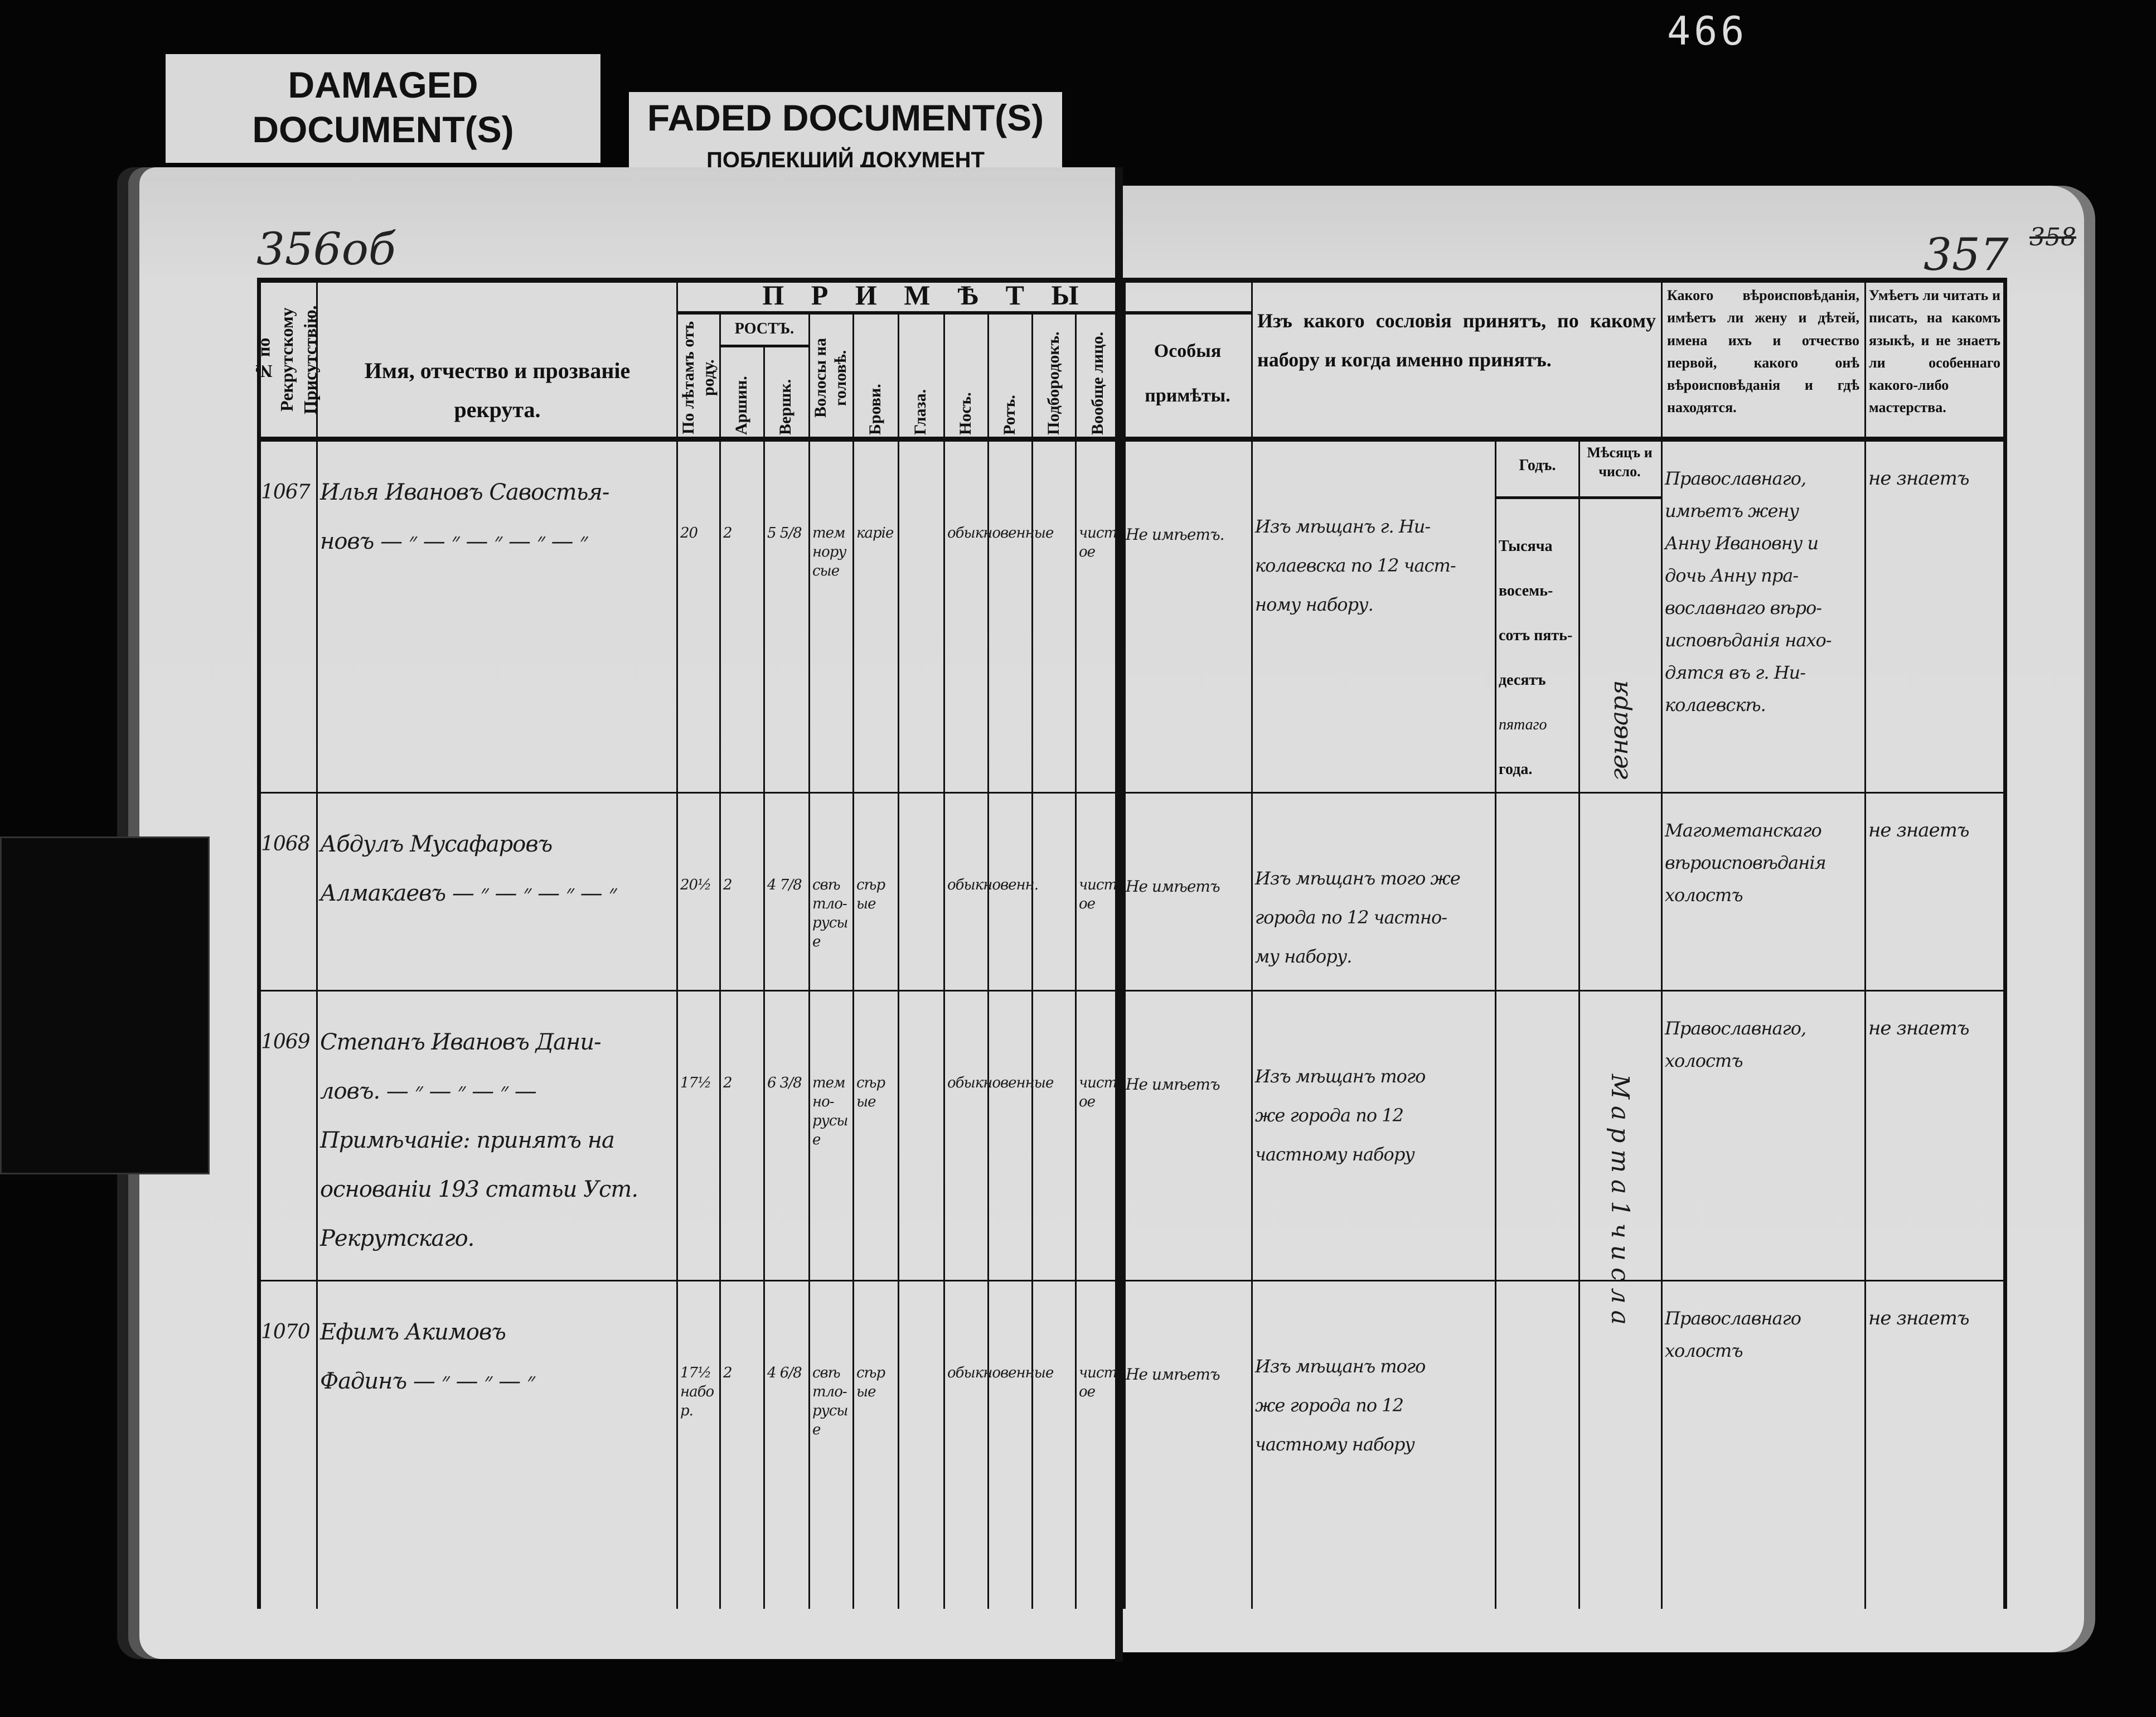  I want to click on year-line-1: Тысяча, so click(1526, 546).